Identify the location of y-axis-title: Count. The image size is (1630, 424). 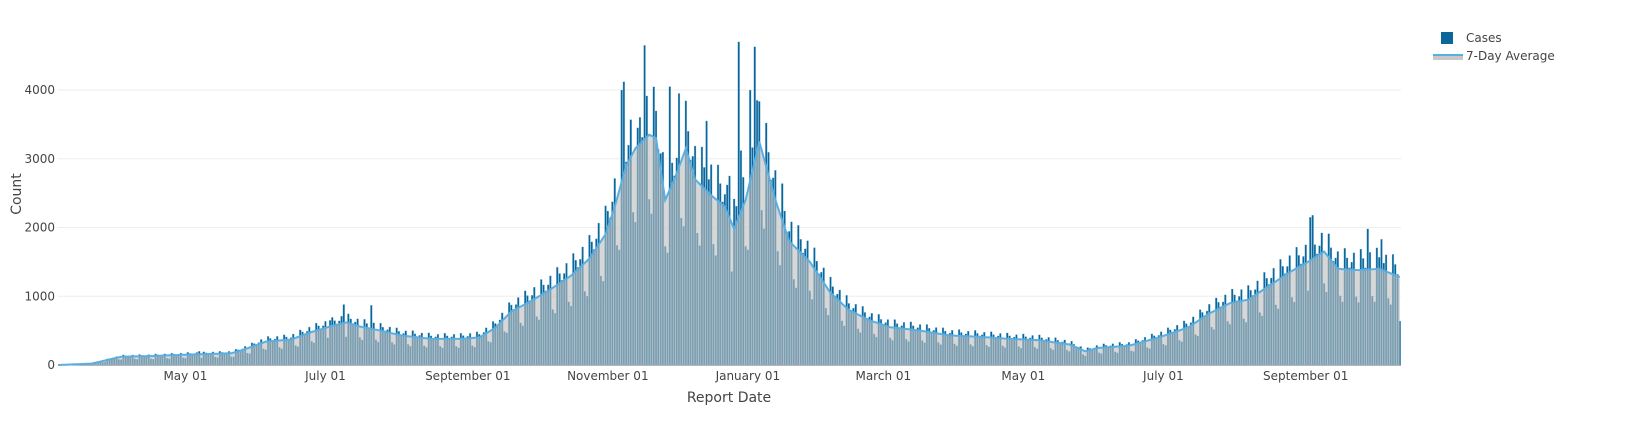
(17, 194).